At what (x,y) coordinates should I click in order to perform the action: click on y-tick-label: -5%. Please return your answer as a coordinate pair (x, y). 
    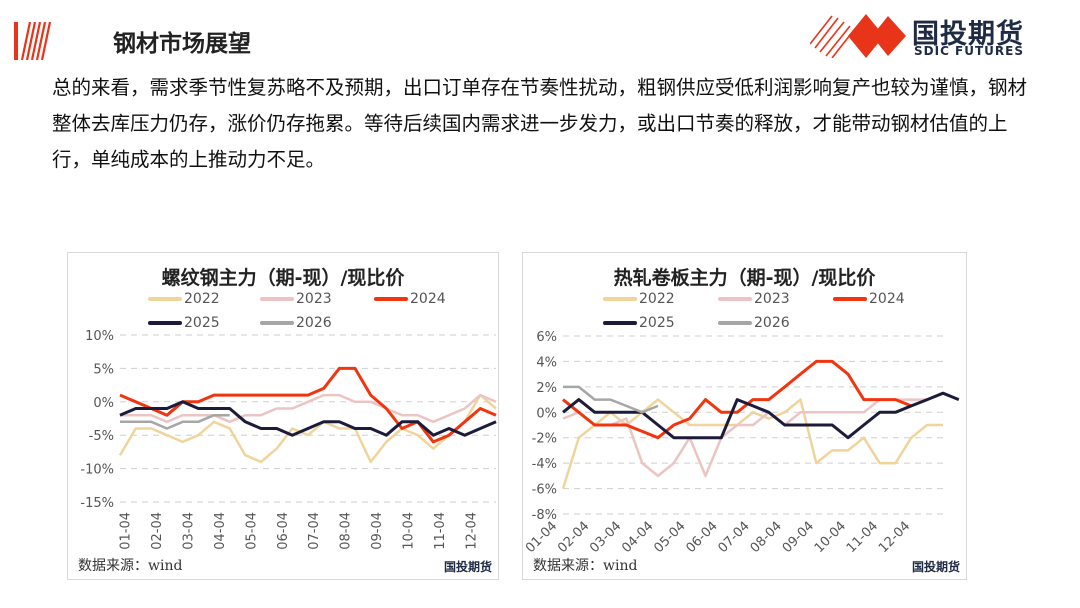
    Looking at the image, I should click on (101, 436).